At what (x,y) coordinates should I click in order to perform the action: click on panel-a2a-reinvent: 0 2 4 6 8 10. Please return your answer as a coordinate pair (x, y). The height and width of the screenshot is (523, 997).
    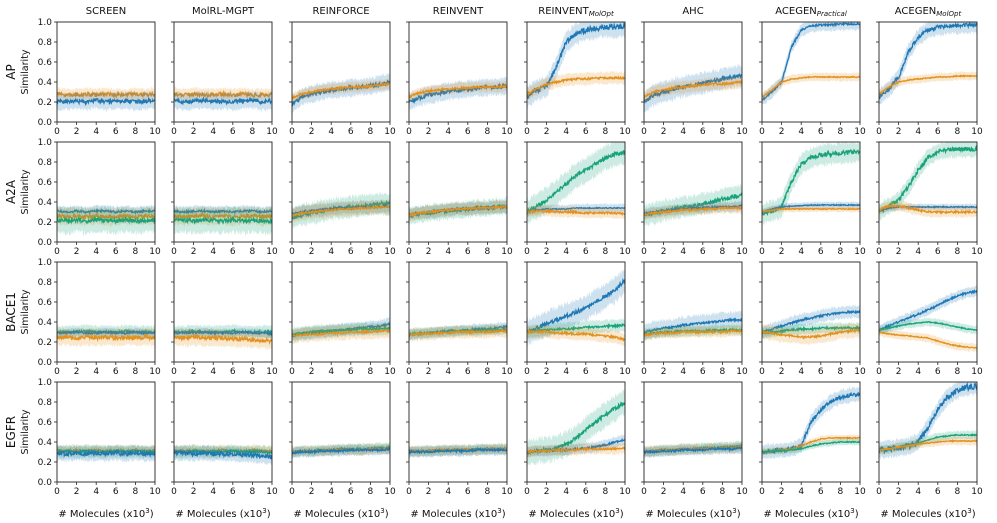
    Looking at the image, I should click on (459, 199).